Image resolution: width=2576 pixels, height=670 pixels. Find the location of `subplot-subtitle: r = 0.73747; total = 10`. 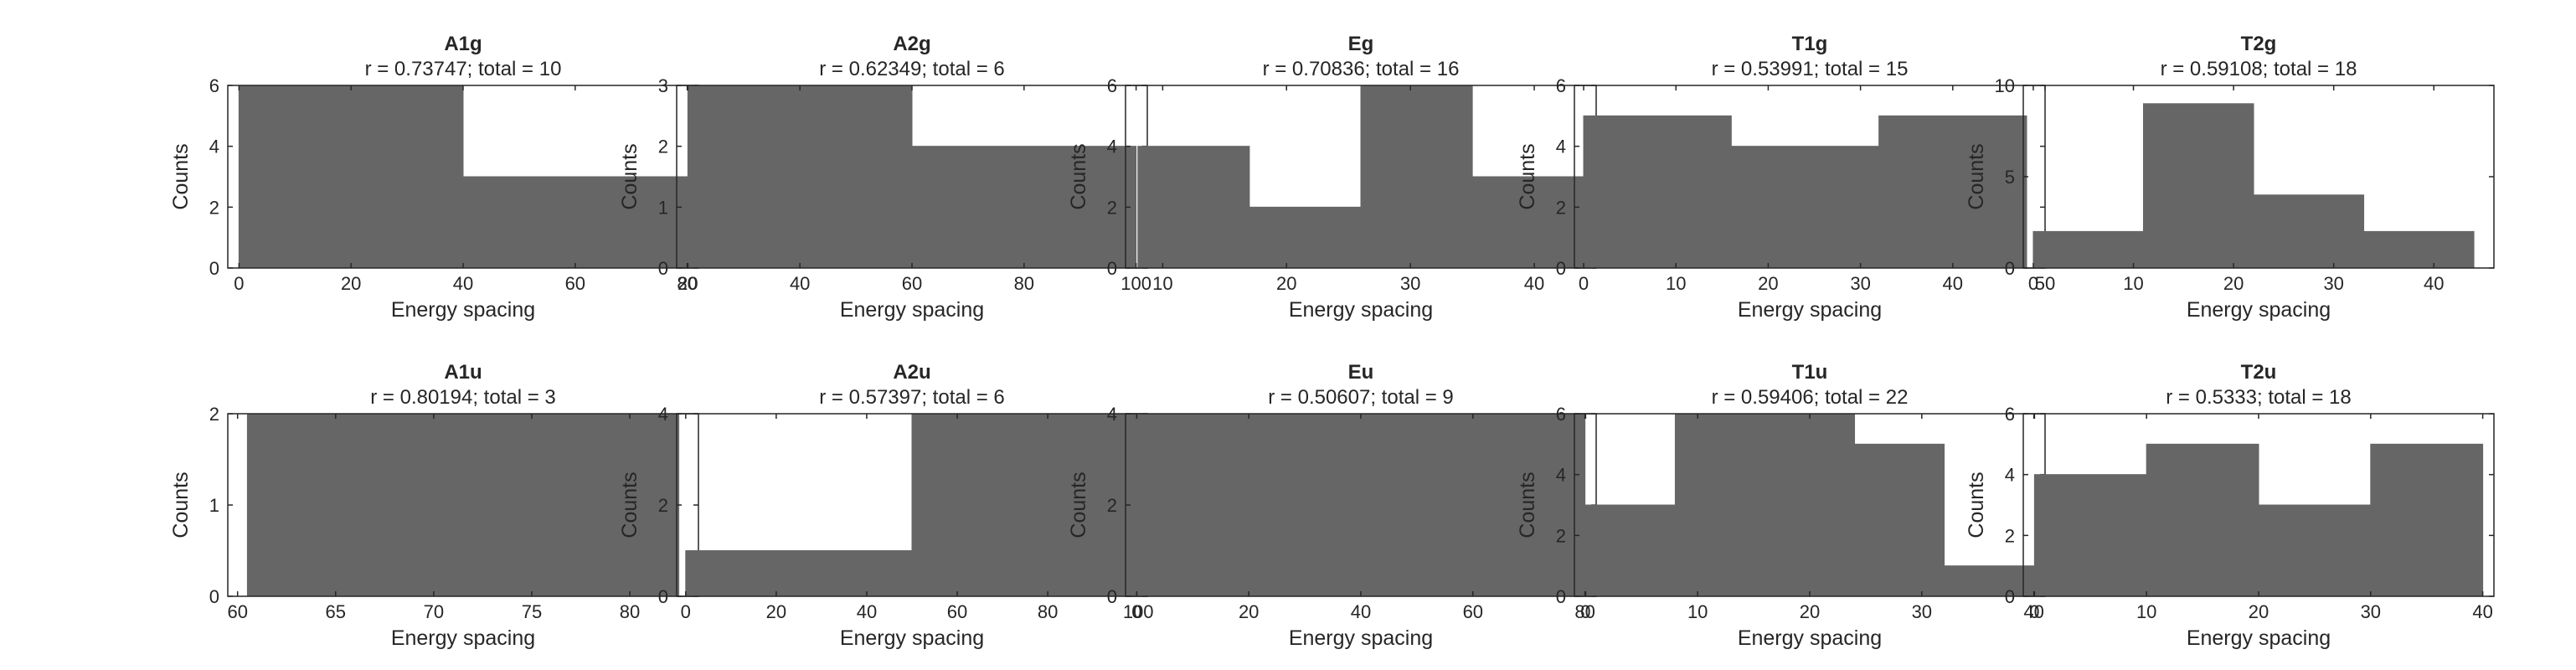

subplot-subtitle: r = 0.73747; total = 10 is located at coordinates (463, 69).